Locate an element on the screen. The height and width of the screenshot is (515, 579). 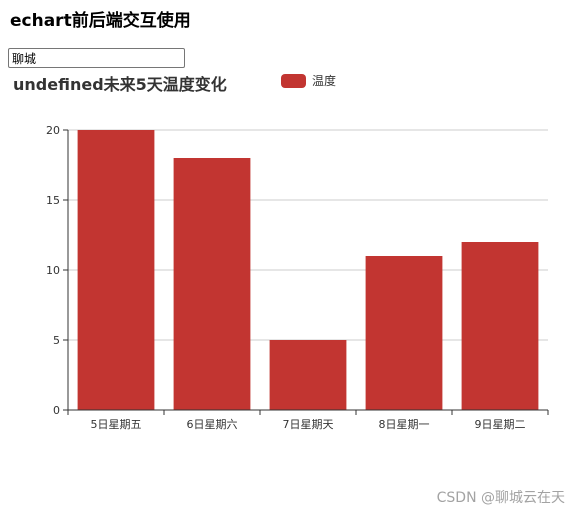
x-tick-label: 7日星期天 is located at coordinates (308, 424).